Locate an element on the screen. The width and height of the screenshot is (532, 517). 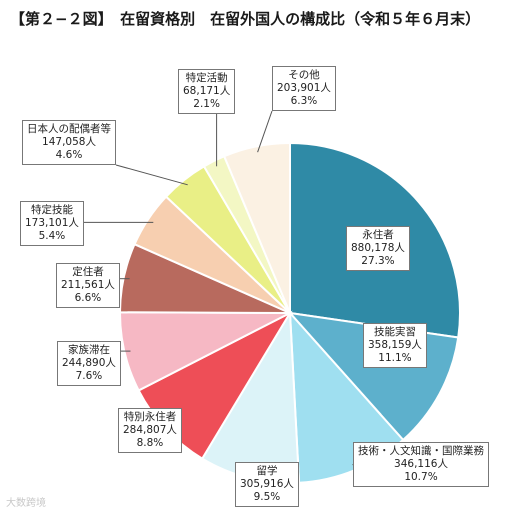
slice-label-name: 定住者 is located at coordinates (88, 272).